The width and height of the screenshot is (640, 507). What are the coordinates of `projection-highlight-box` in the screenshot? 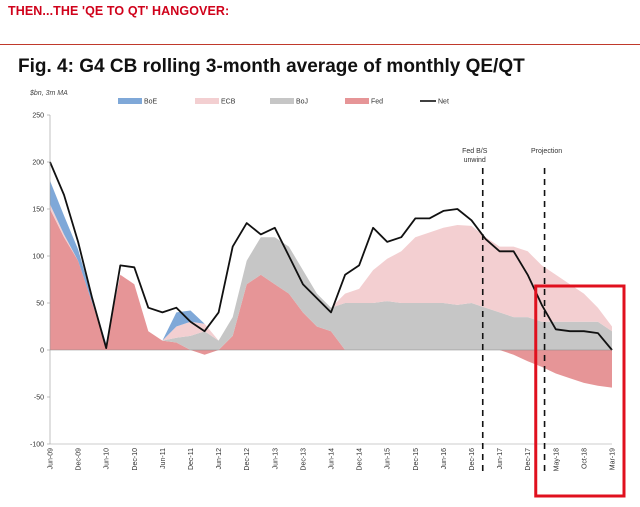 It's located at (580, 391).